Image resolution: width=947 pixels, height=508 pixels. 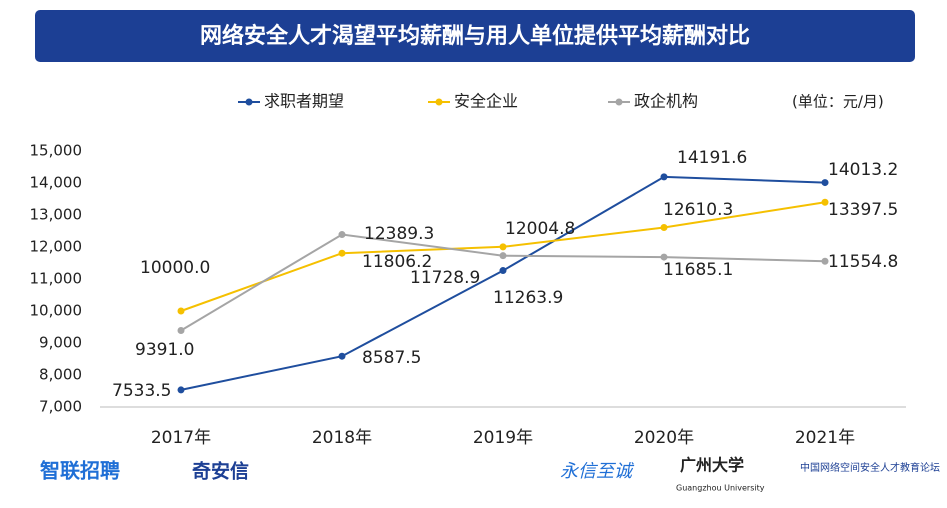 I want to click on chart-title: 网络安全人才渴望平均薪酬与用人单位提供平均薪酬对比, so click(x=475, y=36).